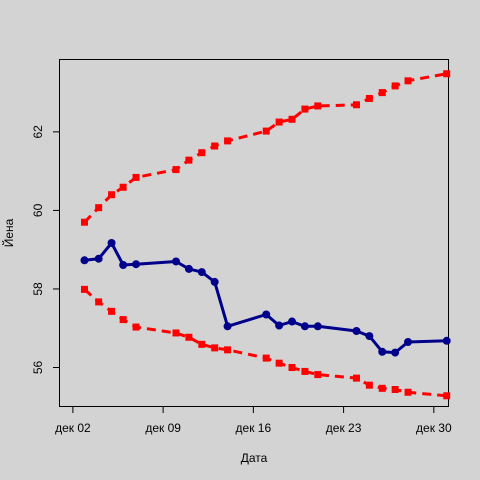 This screenshot has width=480, height=480. I want to click on x-axis: дек 02 дек 09 дек 16 дек 23 дек 30, so click(253, 420).